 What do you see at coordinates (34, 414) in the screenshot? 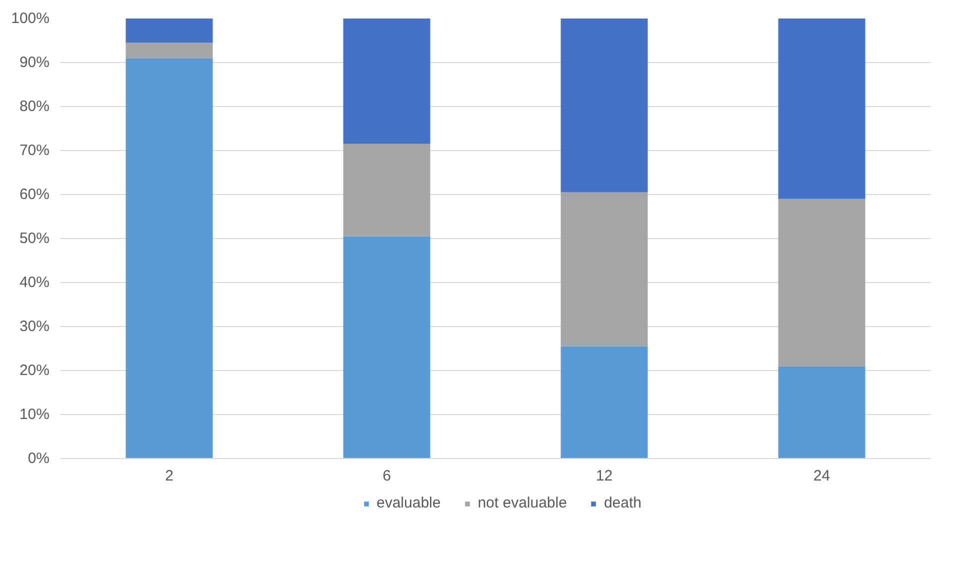
I see `y-tick-label: 10%` at bounding box center [34, 414].